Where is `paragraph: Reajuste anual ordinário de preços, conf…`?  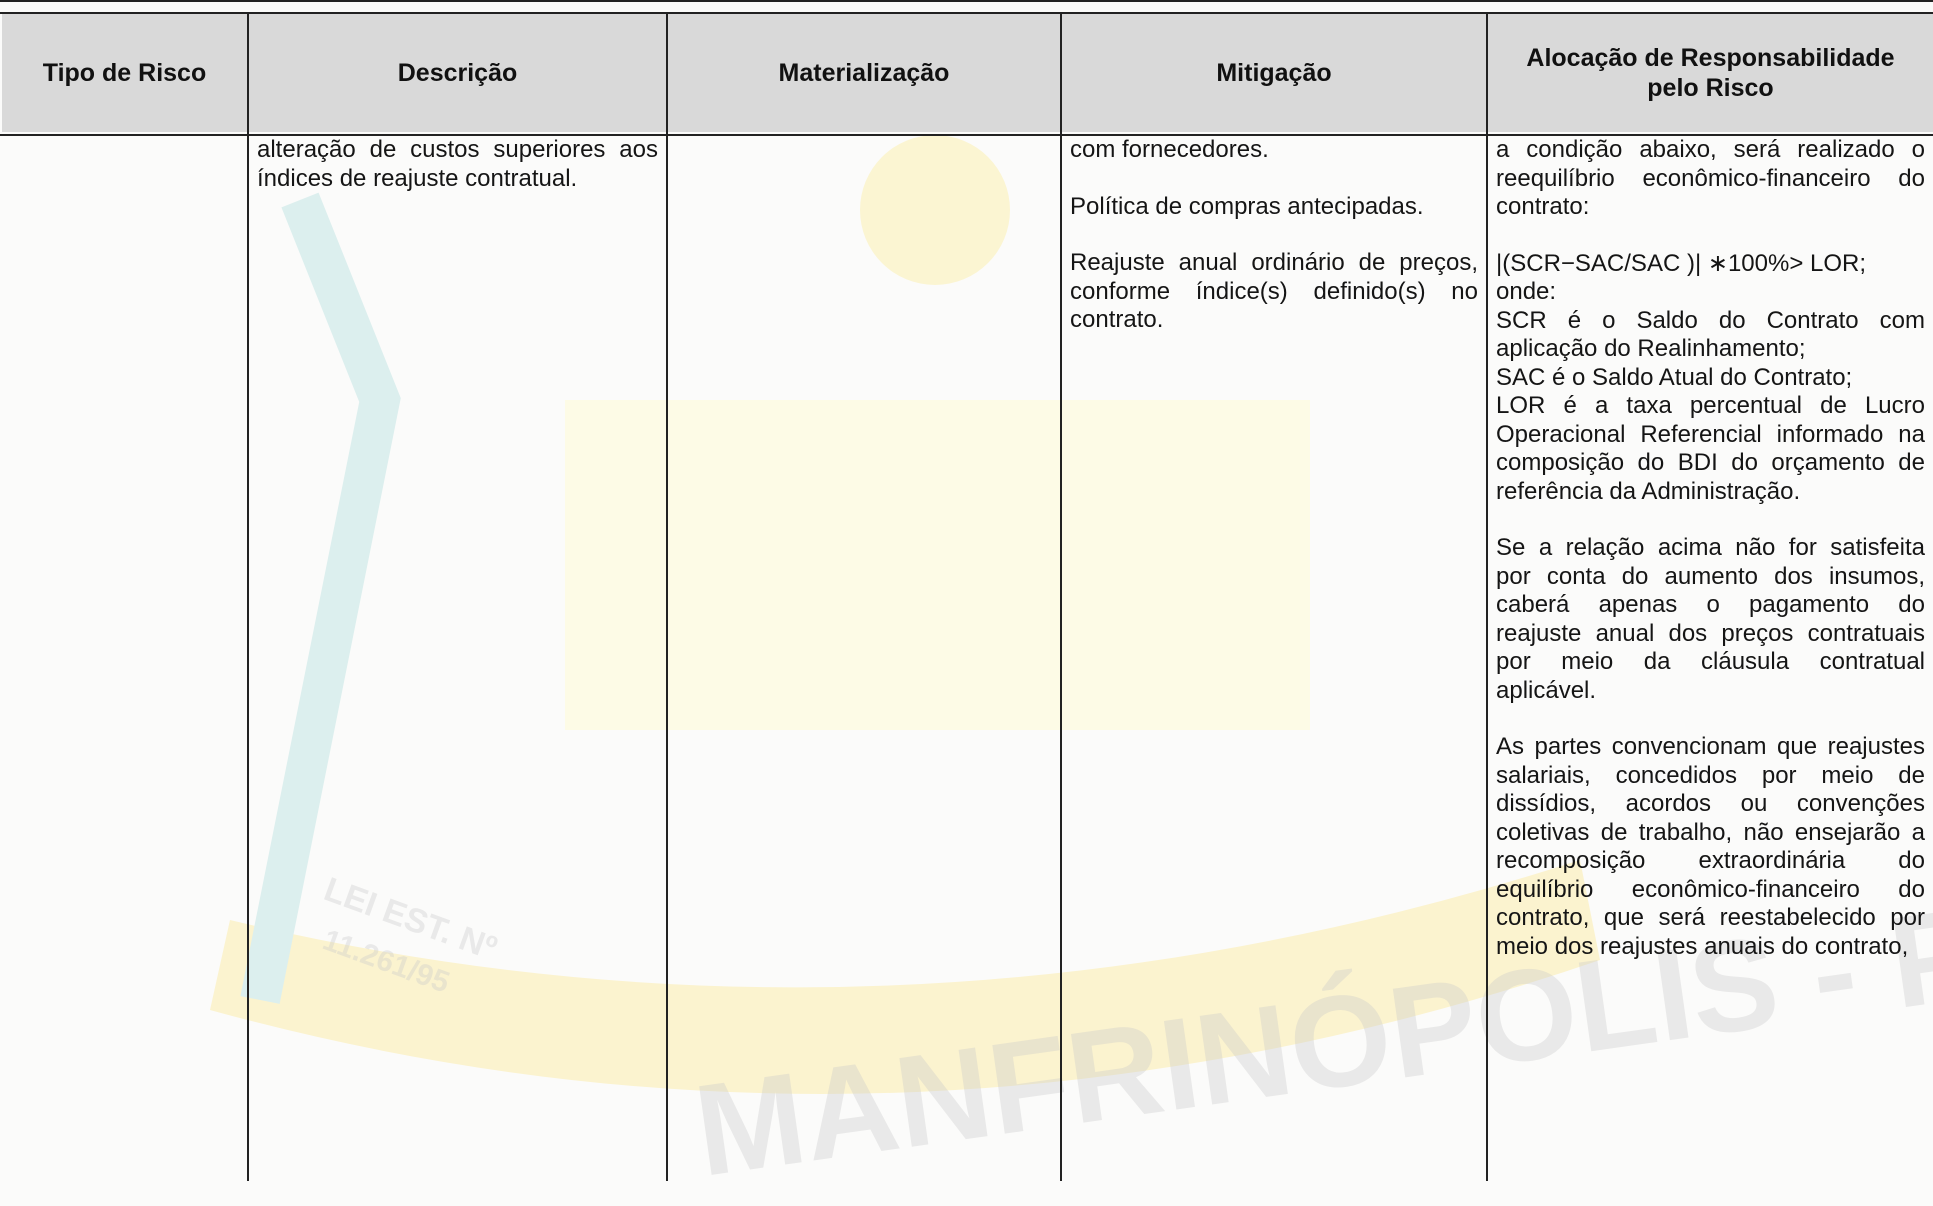 paragraph: Reajuste anual ordinário de preços, conf… is located at coordinates (1274, 292).